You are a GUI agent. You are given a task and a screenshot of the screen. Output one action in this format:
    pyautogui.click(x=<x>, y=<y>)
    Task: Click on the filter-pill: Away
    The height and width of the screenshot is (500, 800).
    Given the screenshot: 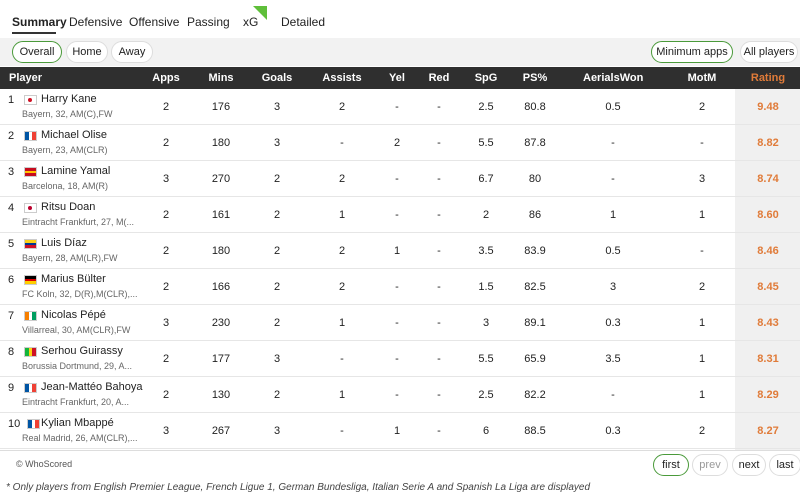 What is the action you would take?
    pyautogui.click(x=132, y=52)
    